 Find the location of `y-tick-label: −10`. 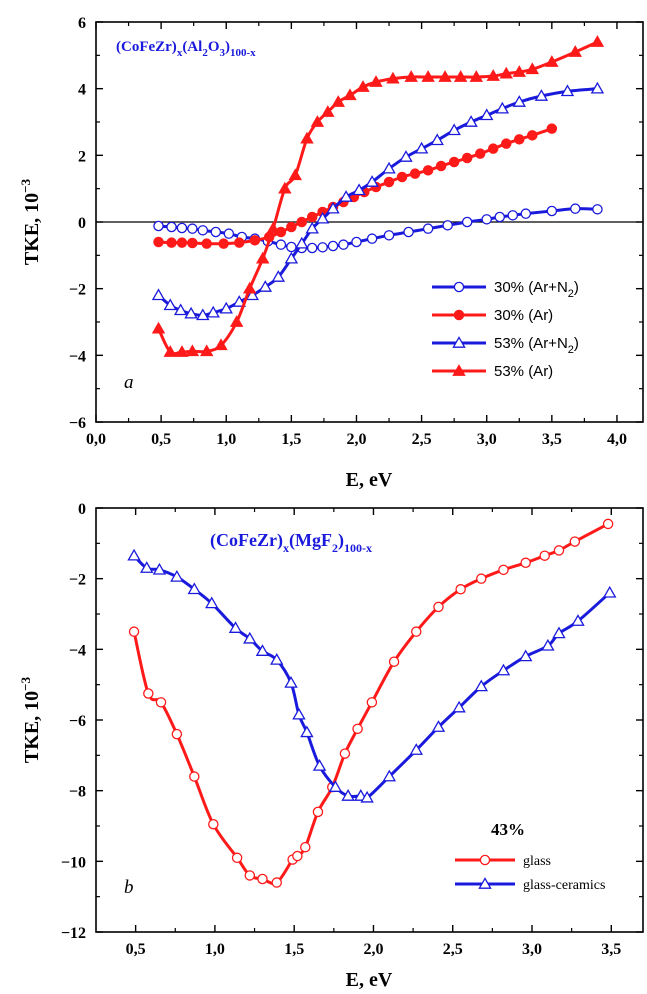

y-tick-label: −10 is located at coordinates (73, 862).